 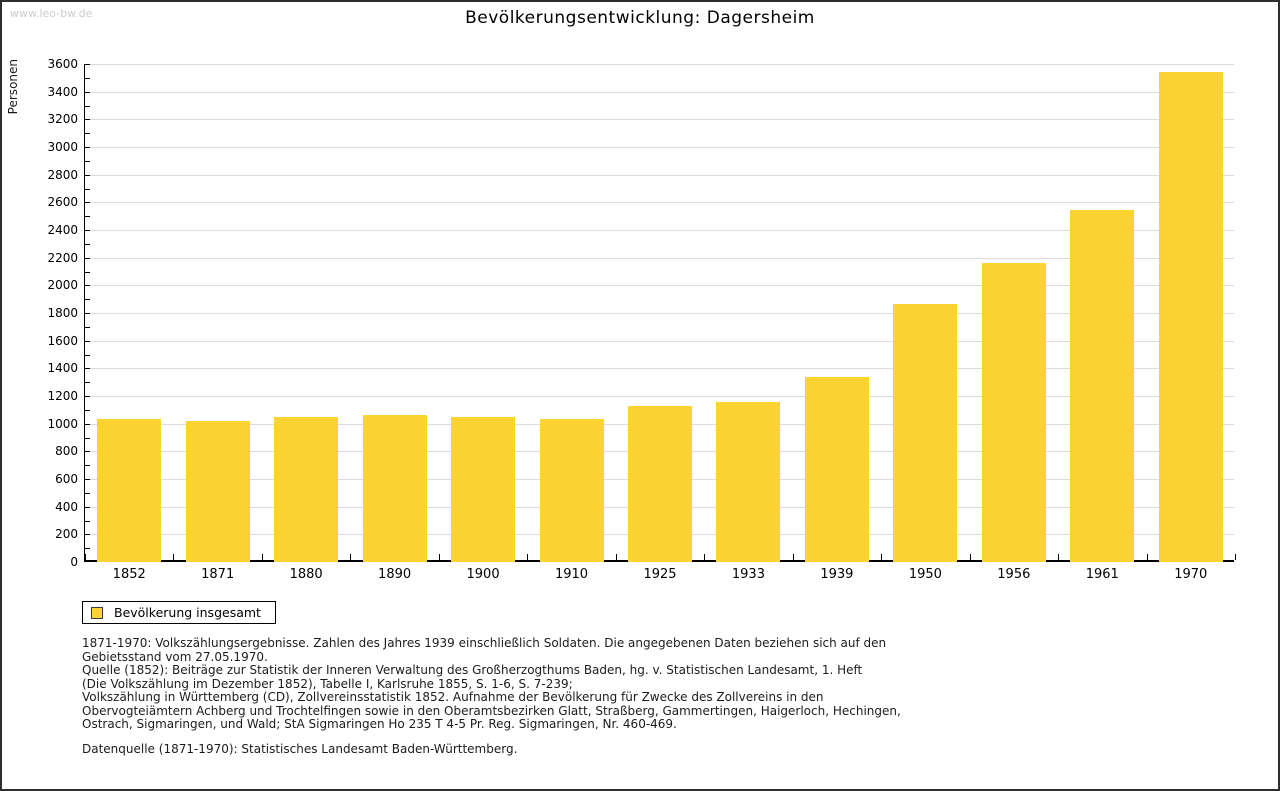 I want to click on y-tick-label: 400, so click(x=66, y=506).